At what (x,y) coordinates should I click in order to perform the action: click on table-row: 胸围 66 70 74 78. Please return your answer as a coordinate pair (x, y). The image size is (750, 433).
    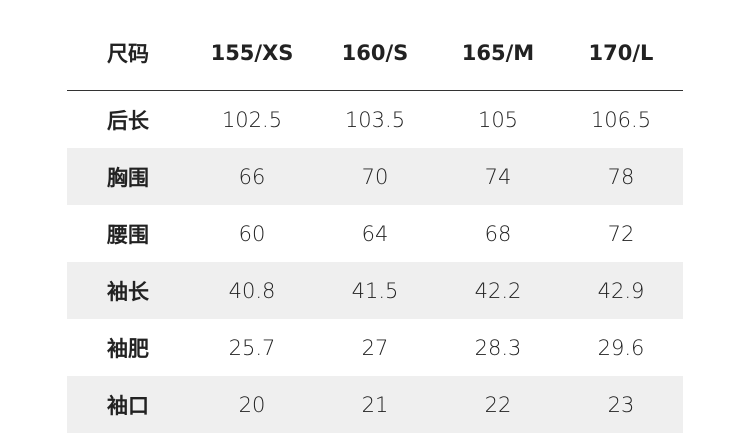
    Looking at the image, I should click on (375, 176).